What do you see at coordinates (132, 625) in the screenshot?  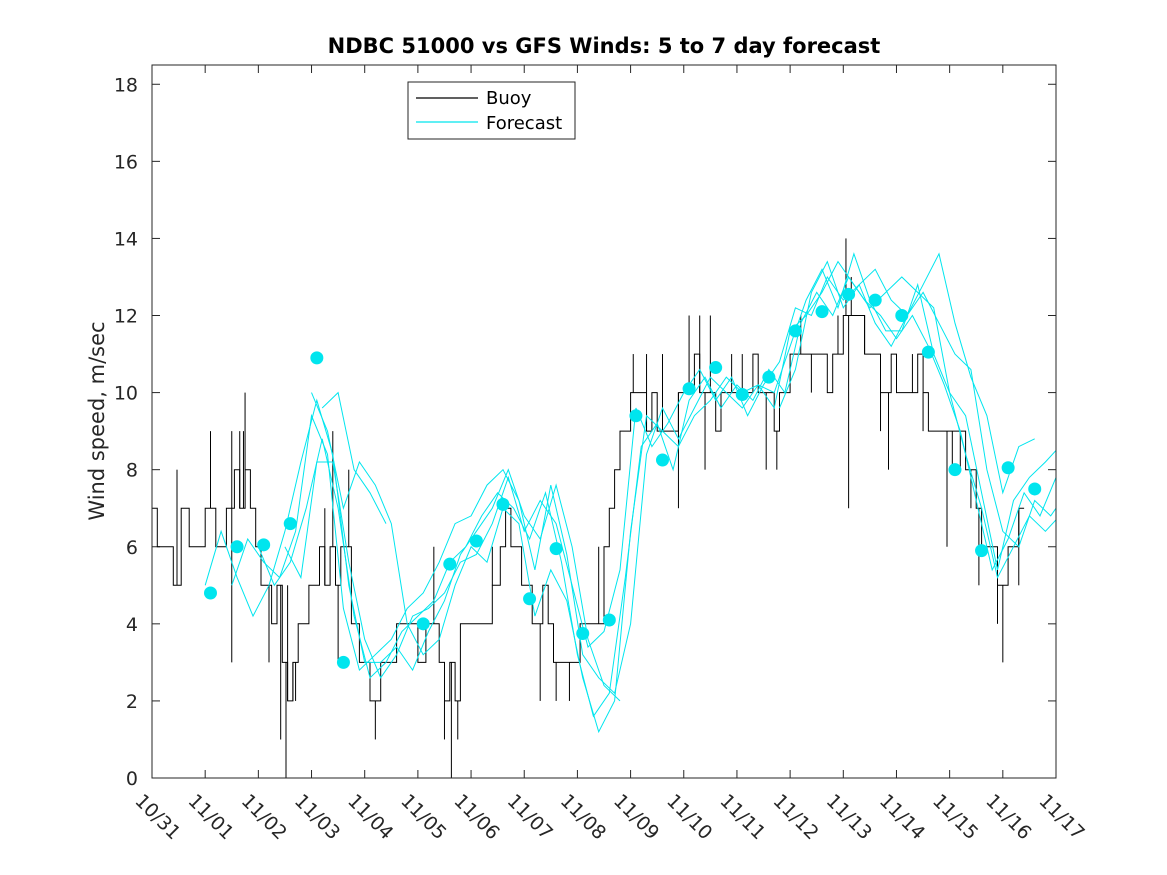 I see `y-tick-label: 4` at bounding box center [132, 625].